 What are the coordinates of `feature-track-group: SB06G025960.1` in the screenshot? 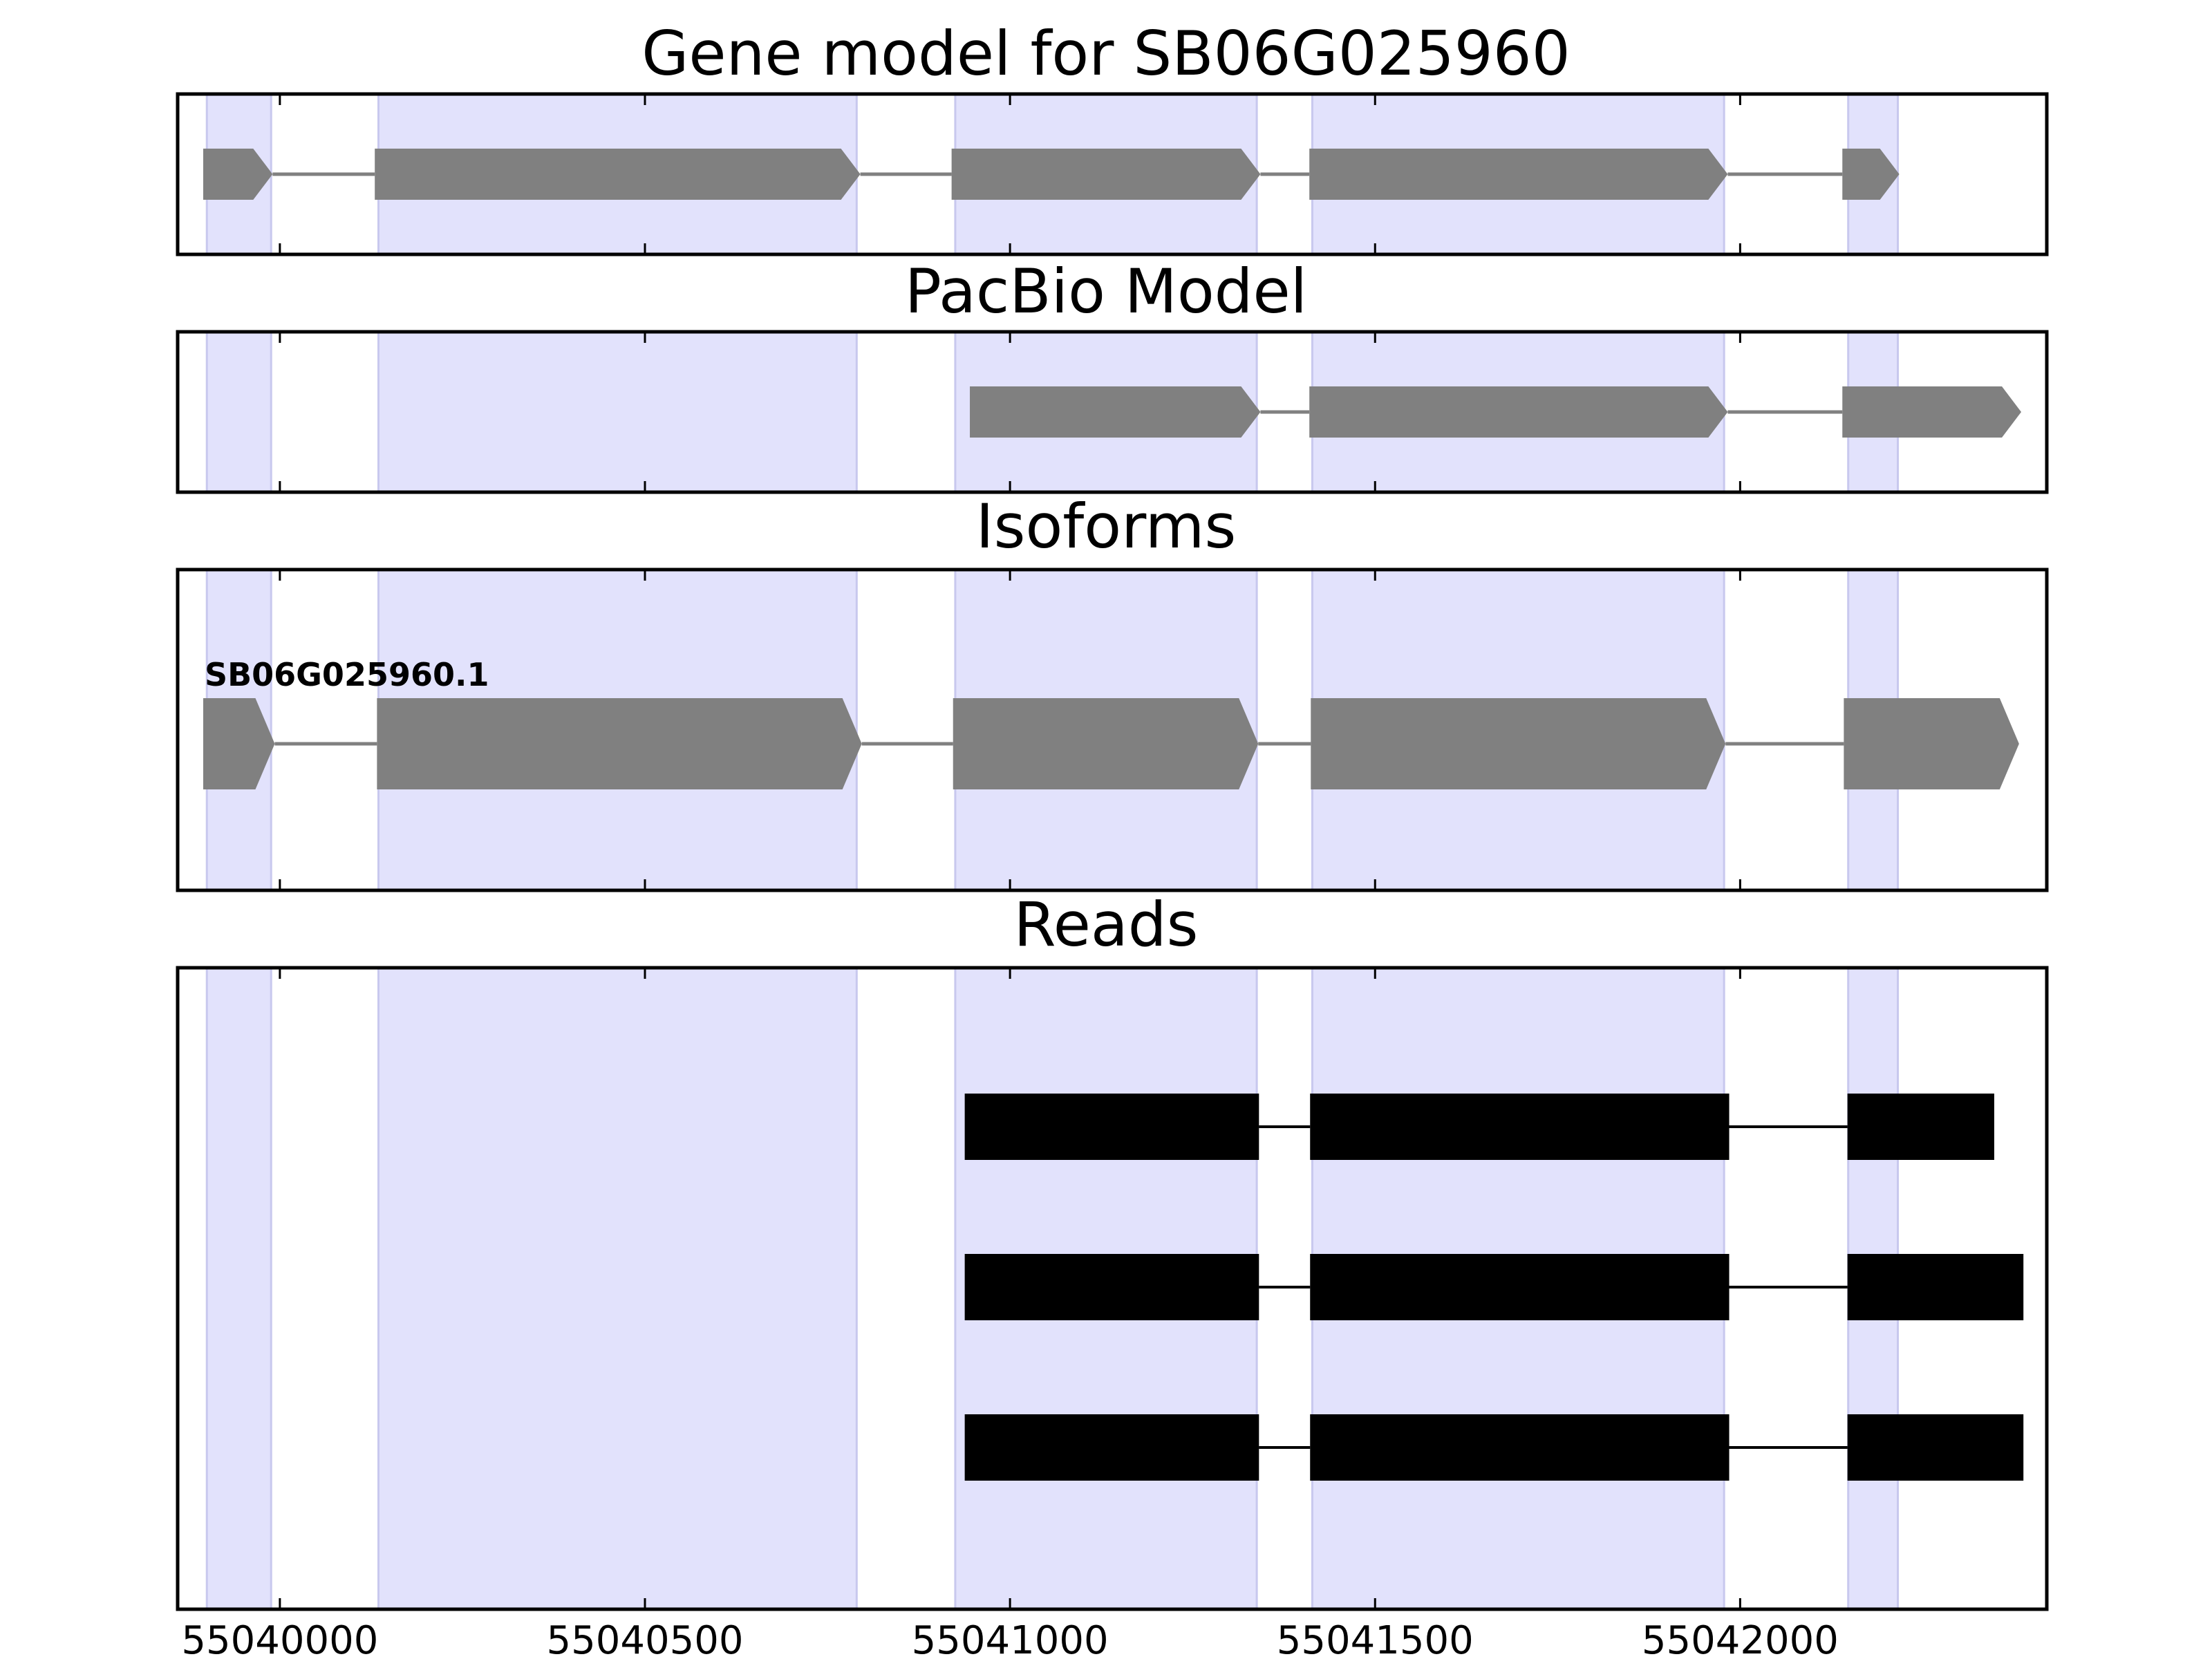 It's located at (1111, 723).